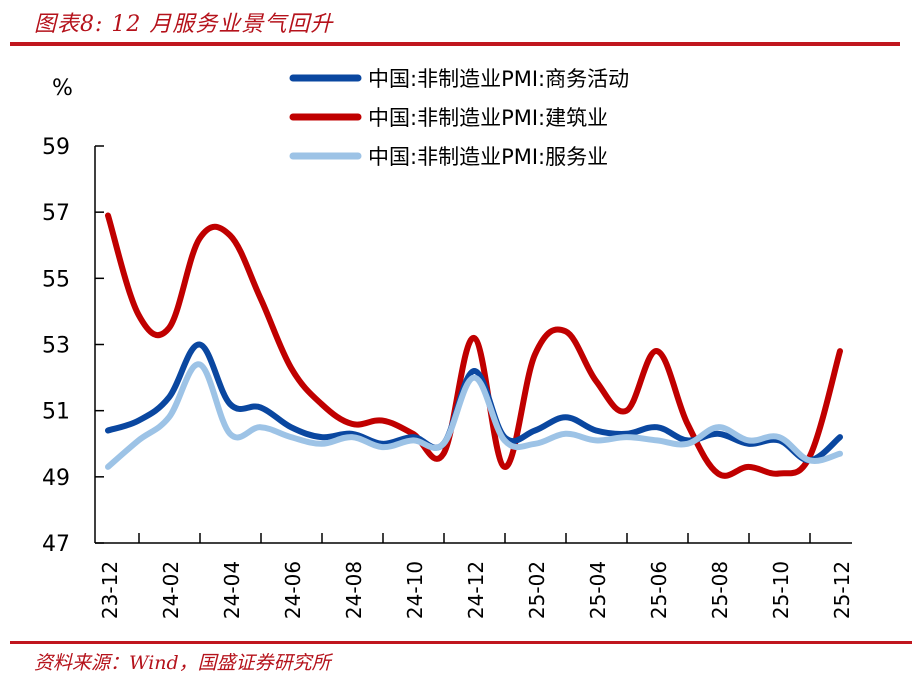 The width and height of the screenshot is (912, 687). I want to click on y-tick-label: 47, so click(56, 544).